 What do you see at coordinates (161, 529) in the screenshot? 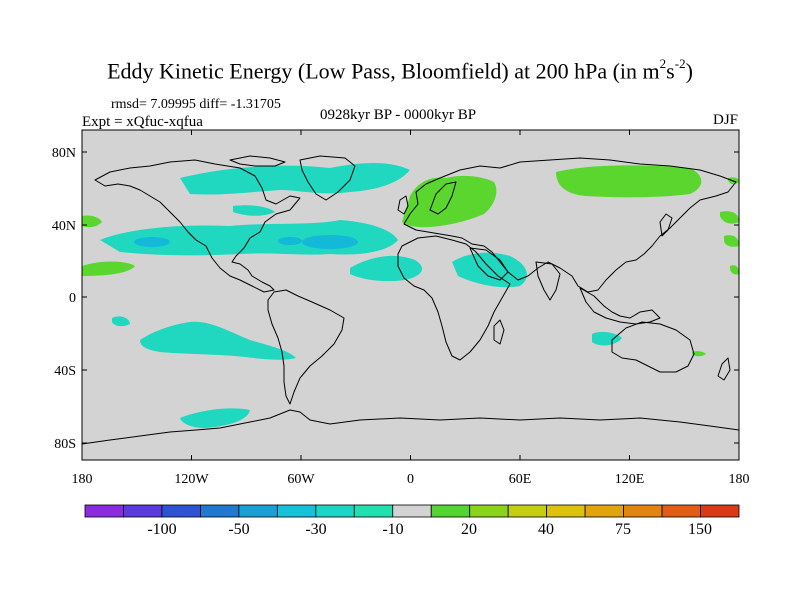
I see `colorbar-label: -100` at bounding box center [161, 529].